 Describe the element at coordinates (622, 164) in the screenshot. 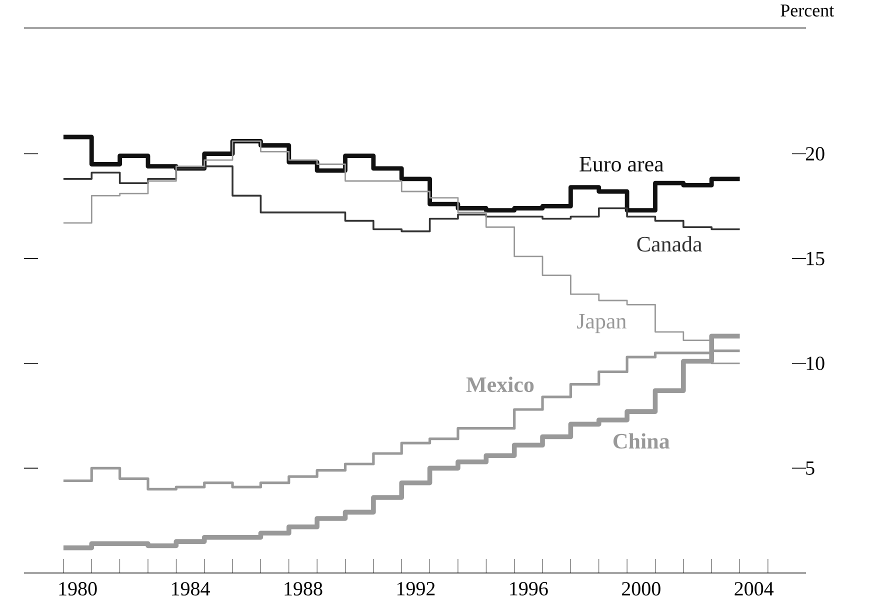

I see `series-label: Euro area` at that location.